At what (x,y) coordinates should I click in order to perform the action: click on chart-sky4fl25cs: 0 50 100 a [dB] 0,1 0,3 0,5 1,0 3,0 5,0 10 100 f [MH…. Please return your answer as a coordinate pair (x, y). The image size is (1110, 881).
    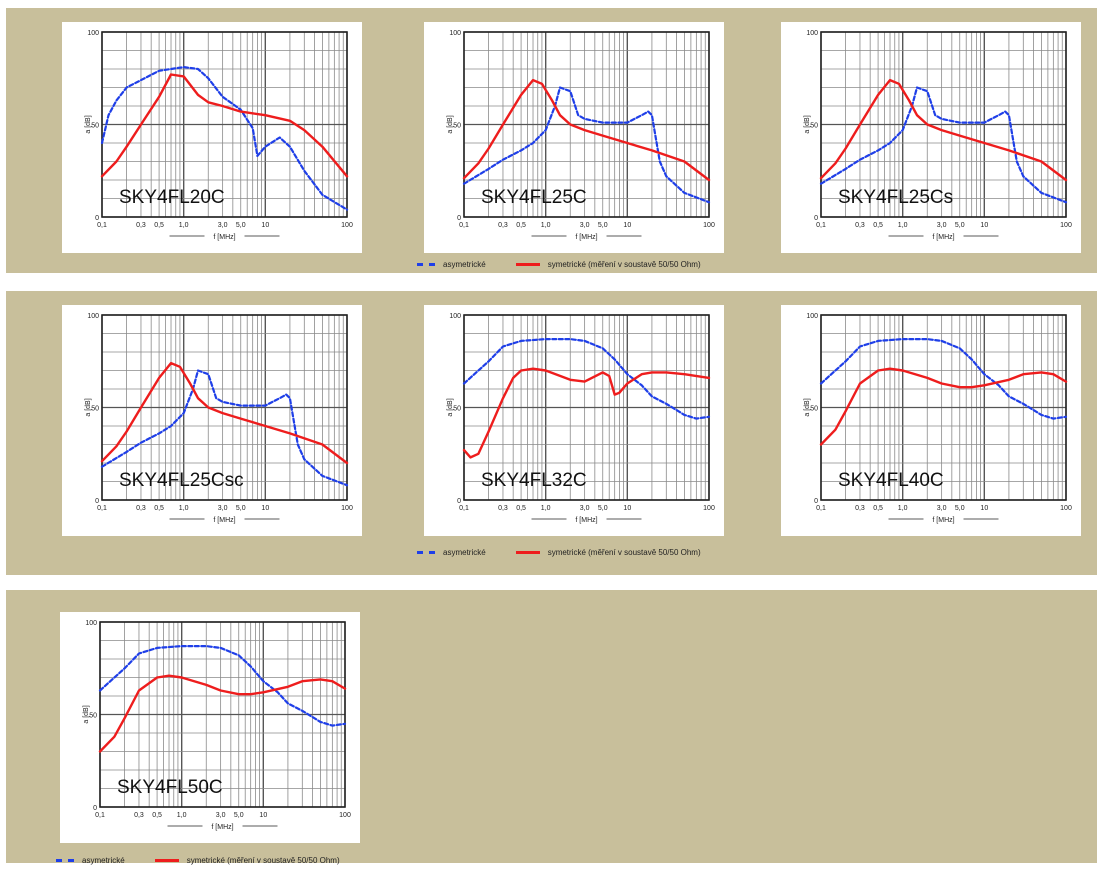
    Looking at the image, I should click on (931, 137).